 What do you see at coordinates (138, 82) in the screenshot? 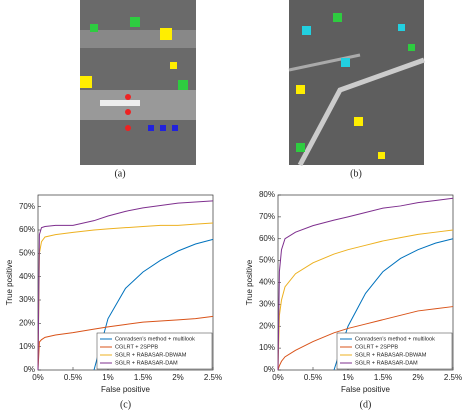
I see `sar-image-a` at bounding box center [138, 82].